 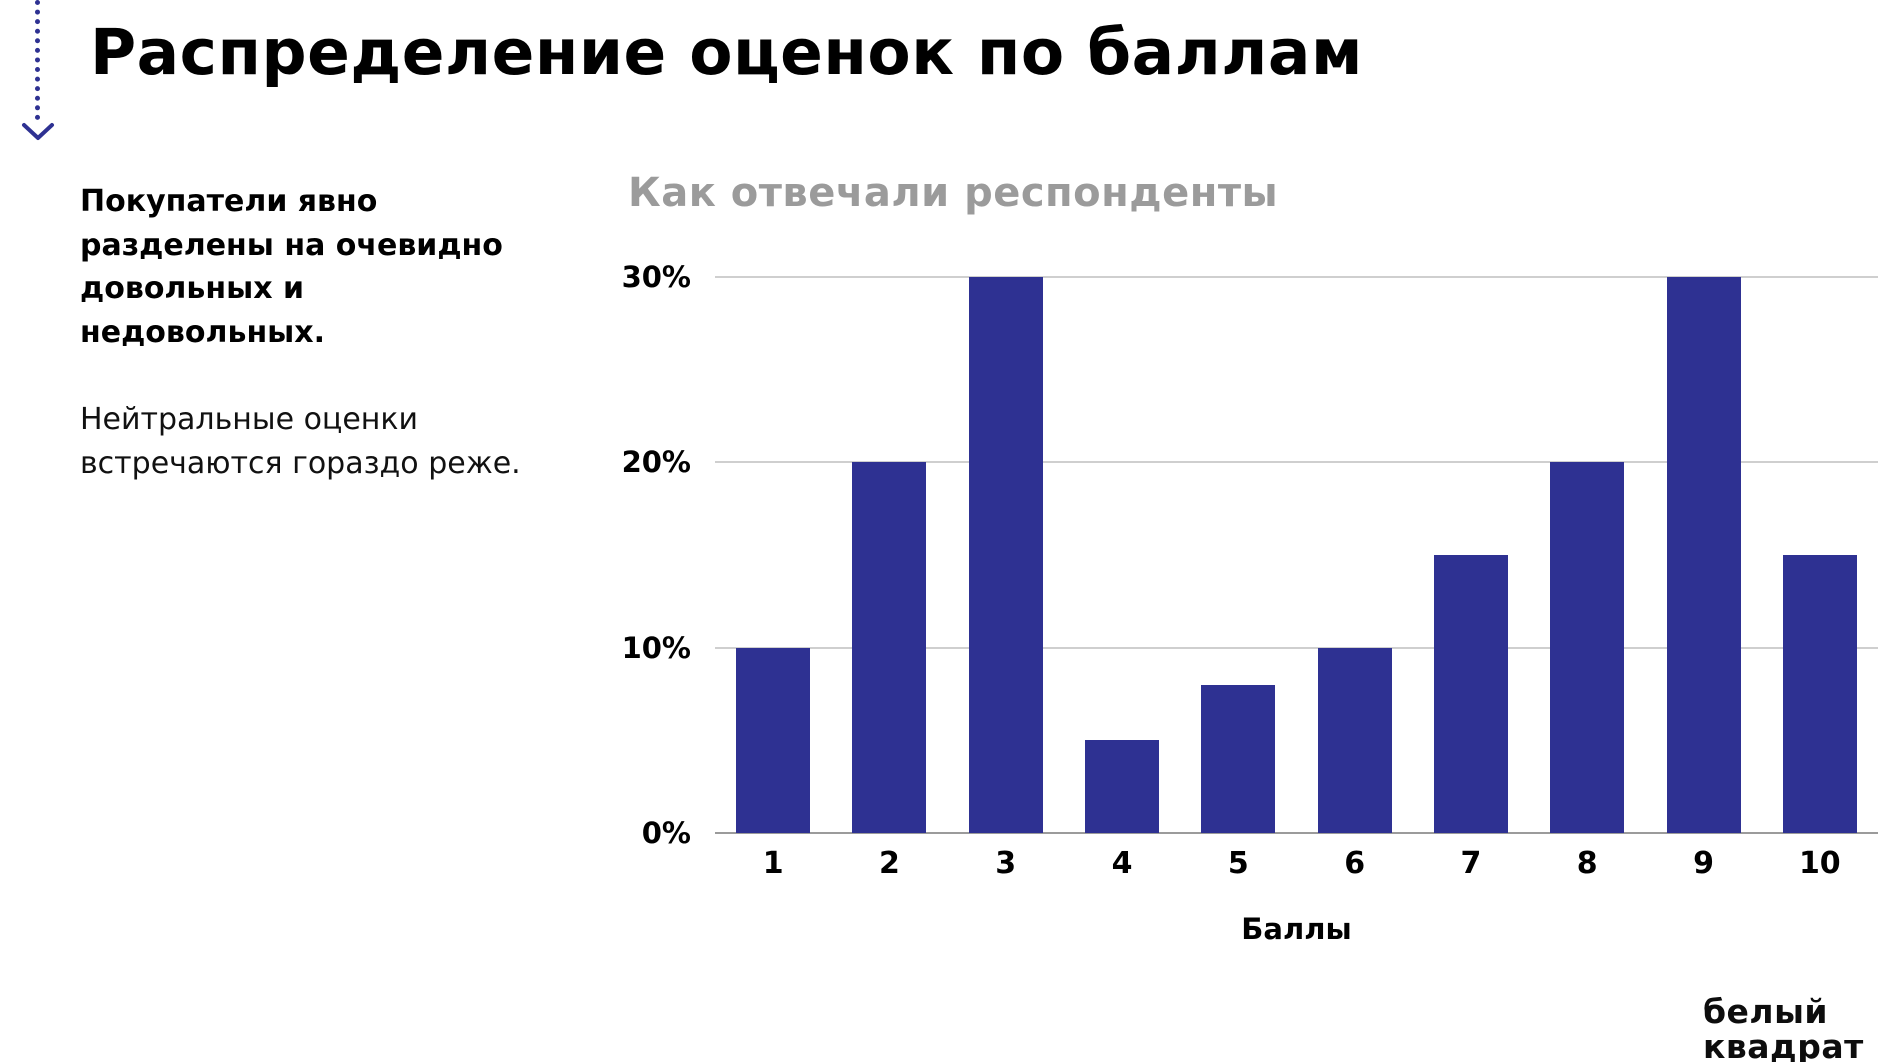 What do you see at coordinates (656, 462) in the screenshot?
I see `y-tick-label: 20%` at bounding box center [656, 462].